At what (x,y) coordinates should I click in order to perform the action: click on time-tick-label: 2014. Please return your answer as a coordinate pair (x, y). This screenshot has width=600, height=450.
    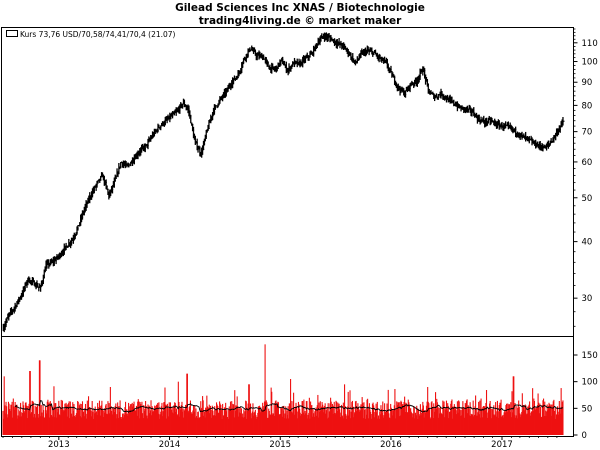
    Looking at the image, I should click on (170, 445).